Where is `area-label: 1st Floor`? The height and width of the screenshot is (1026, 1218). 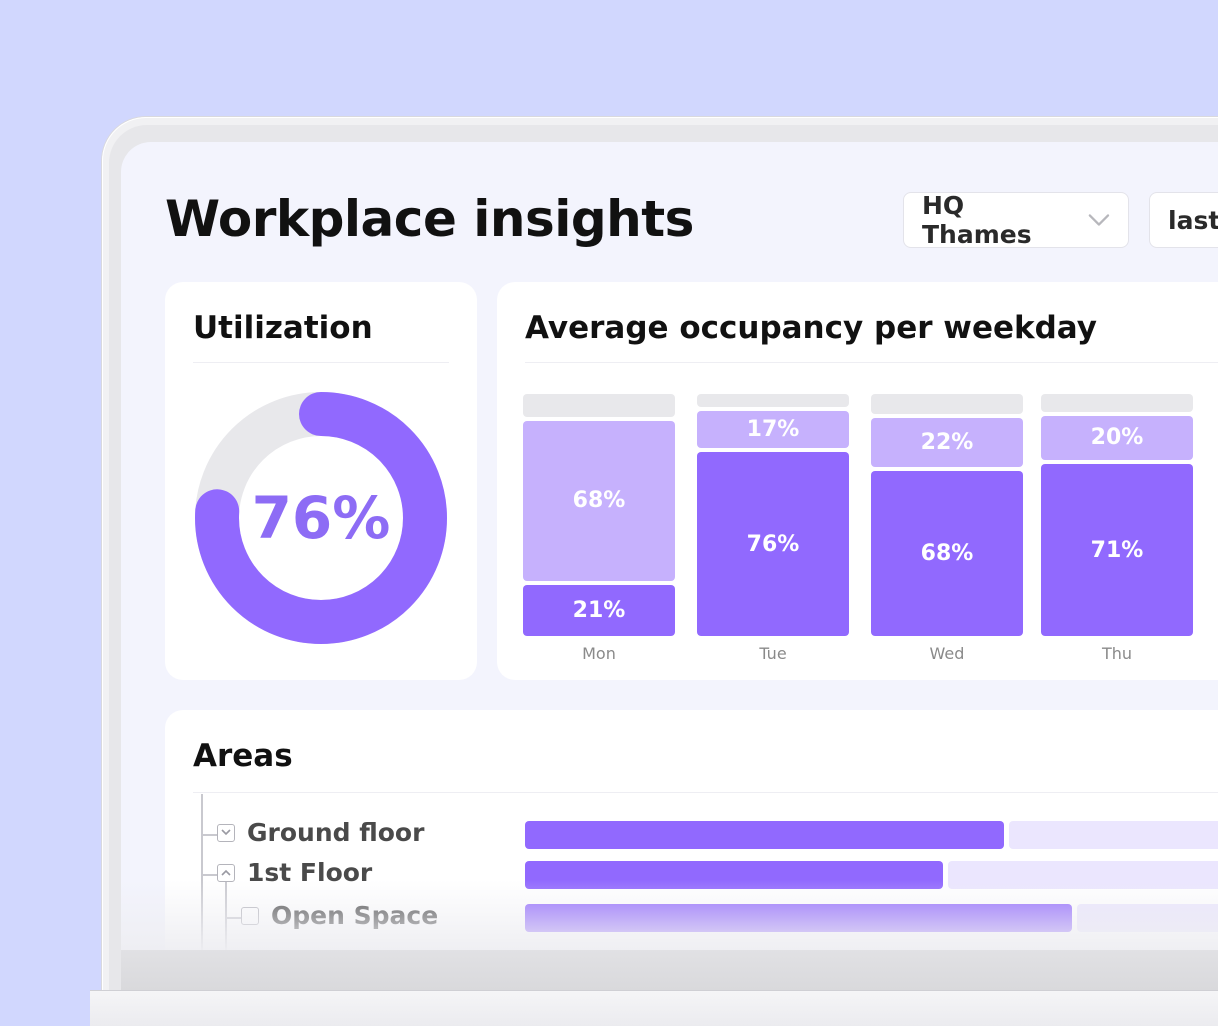 area-label: 1st Floor is located at coordinates (310, 872).